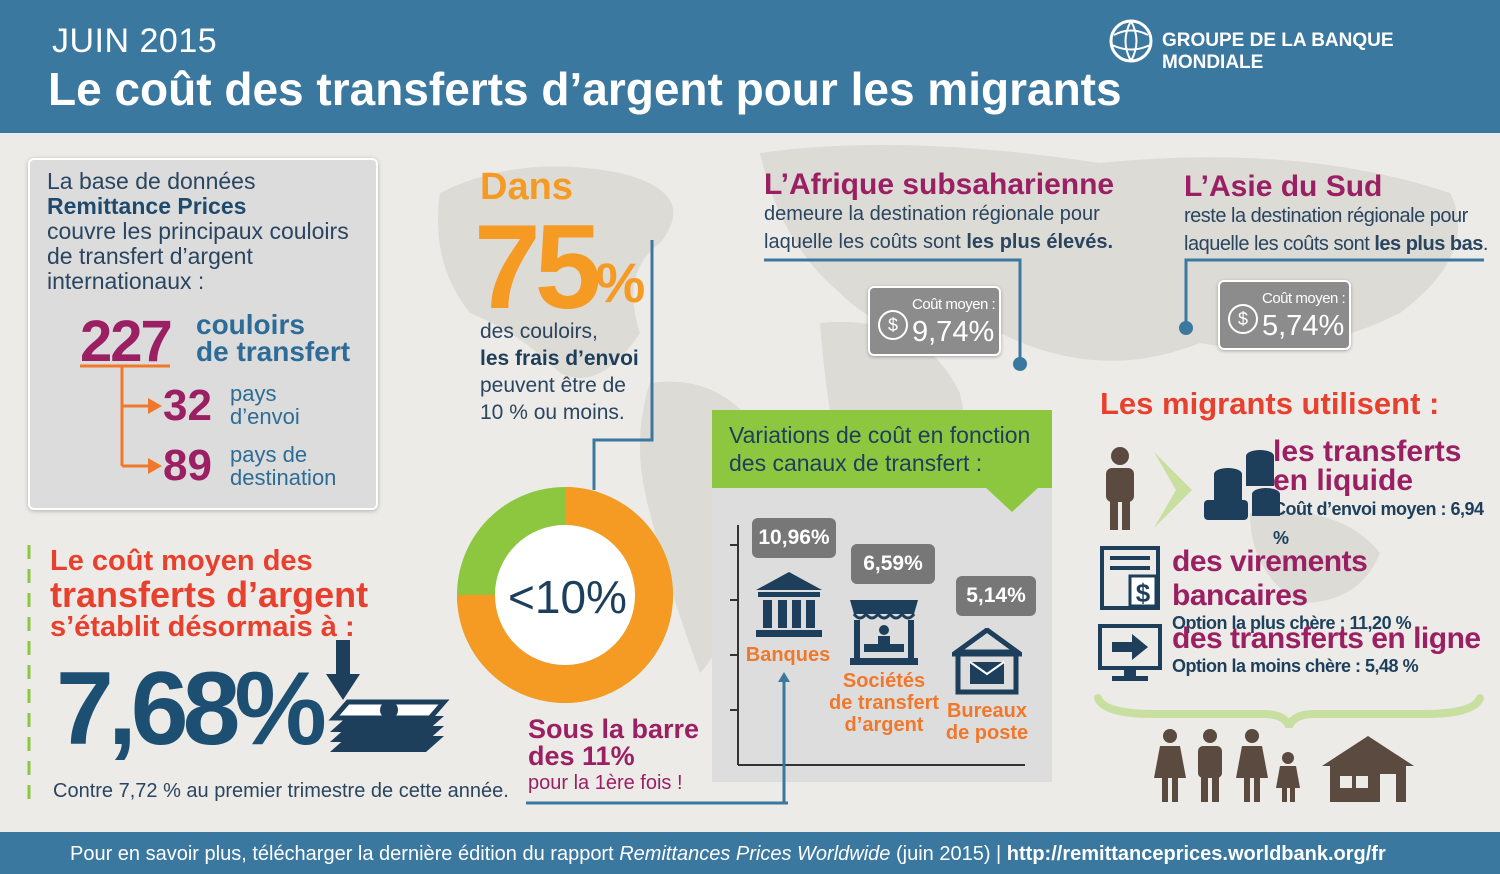 This screenshot has height=874, width=1500. I want to click on dest-label-2: destination, so click(283, 477).